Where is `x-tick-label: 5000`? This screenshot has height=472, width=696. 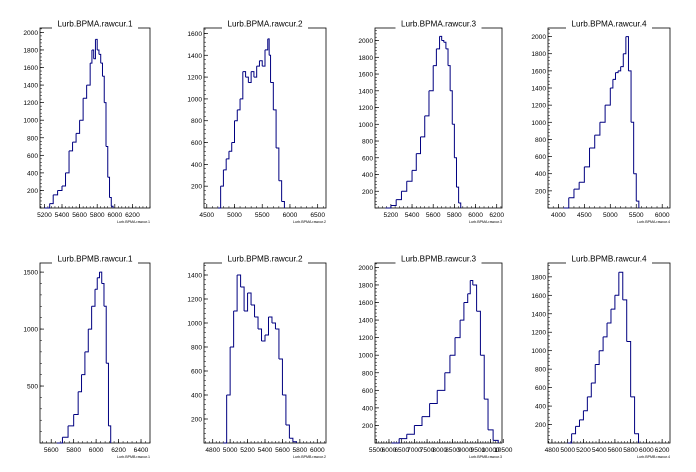 x-tick-label: 5000 is located at coordinates (234, 215).